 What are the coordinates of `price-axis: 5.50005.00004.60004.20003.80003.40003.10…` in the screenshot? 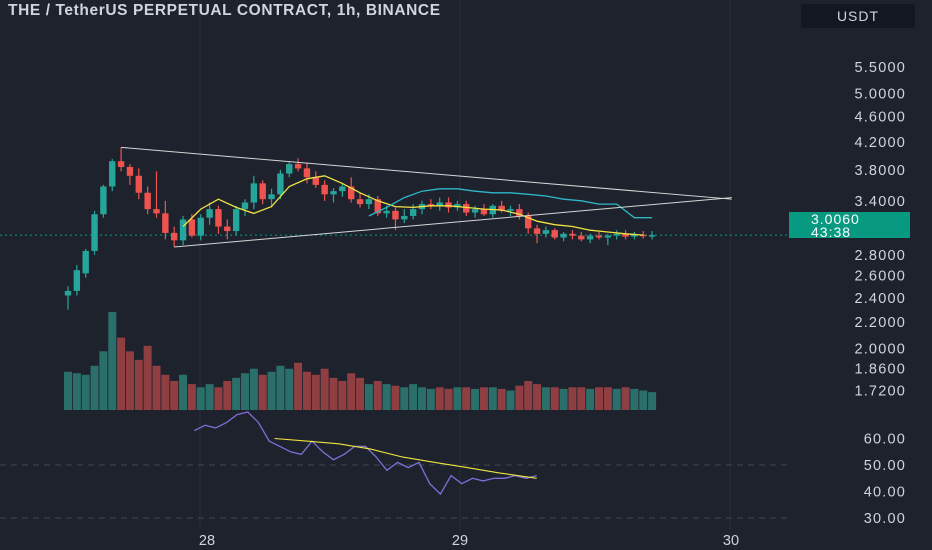 It's located at (880, 293).